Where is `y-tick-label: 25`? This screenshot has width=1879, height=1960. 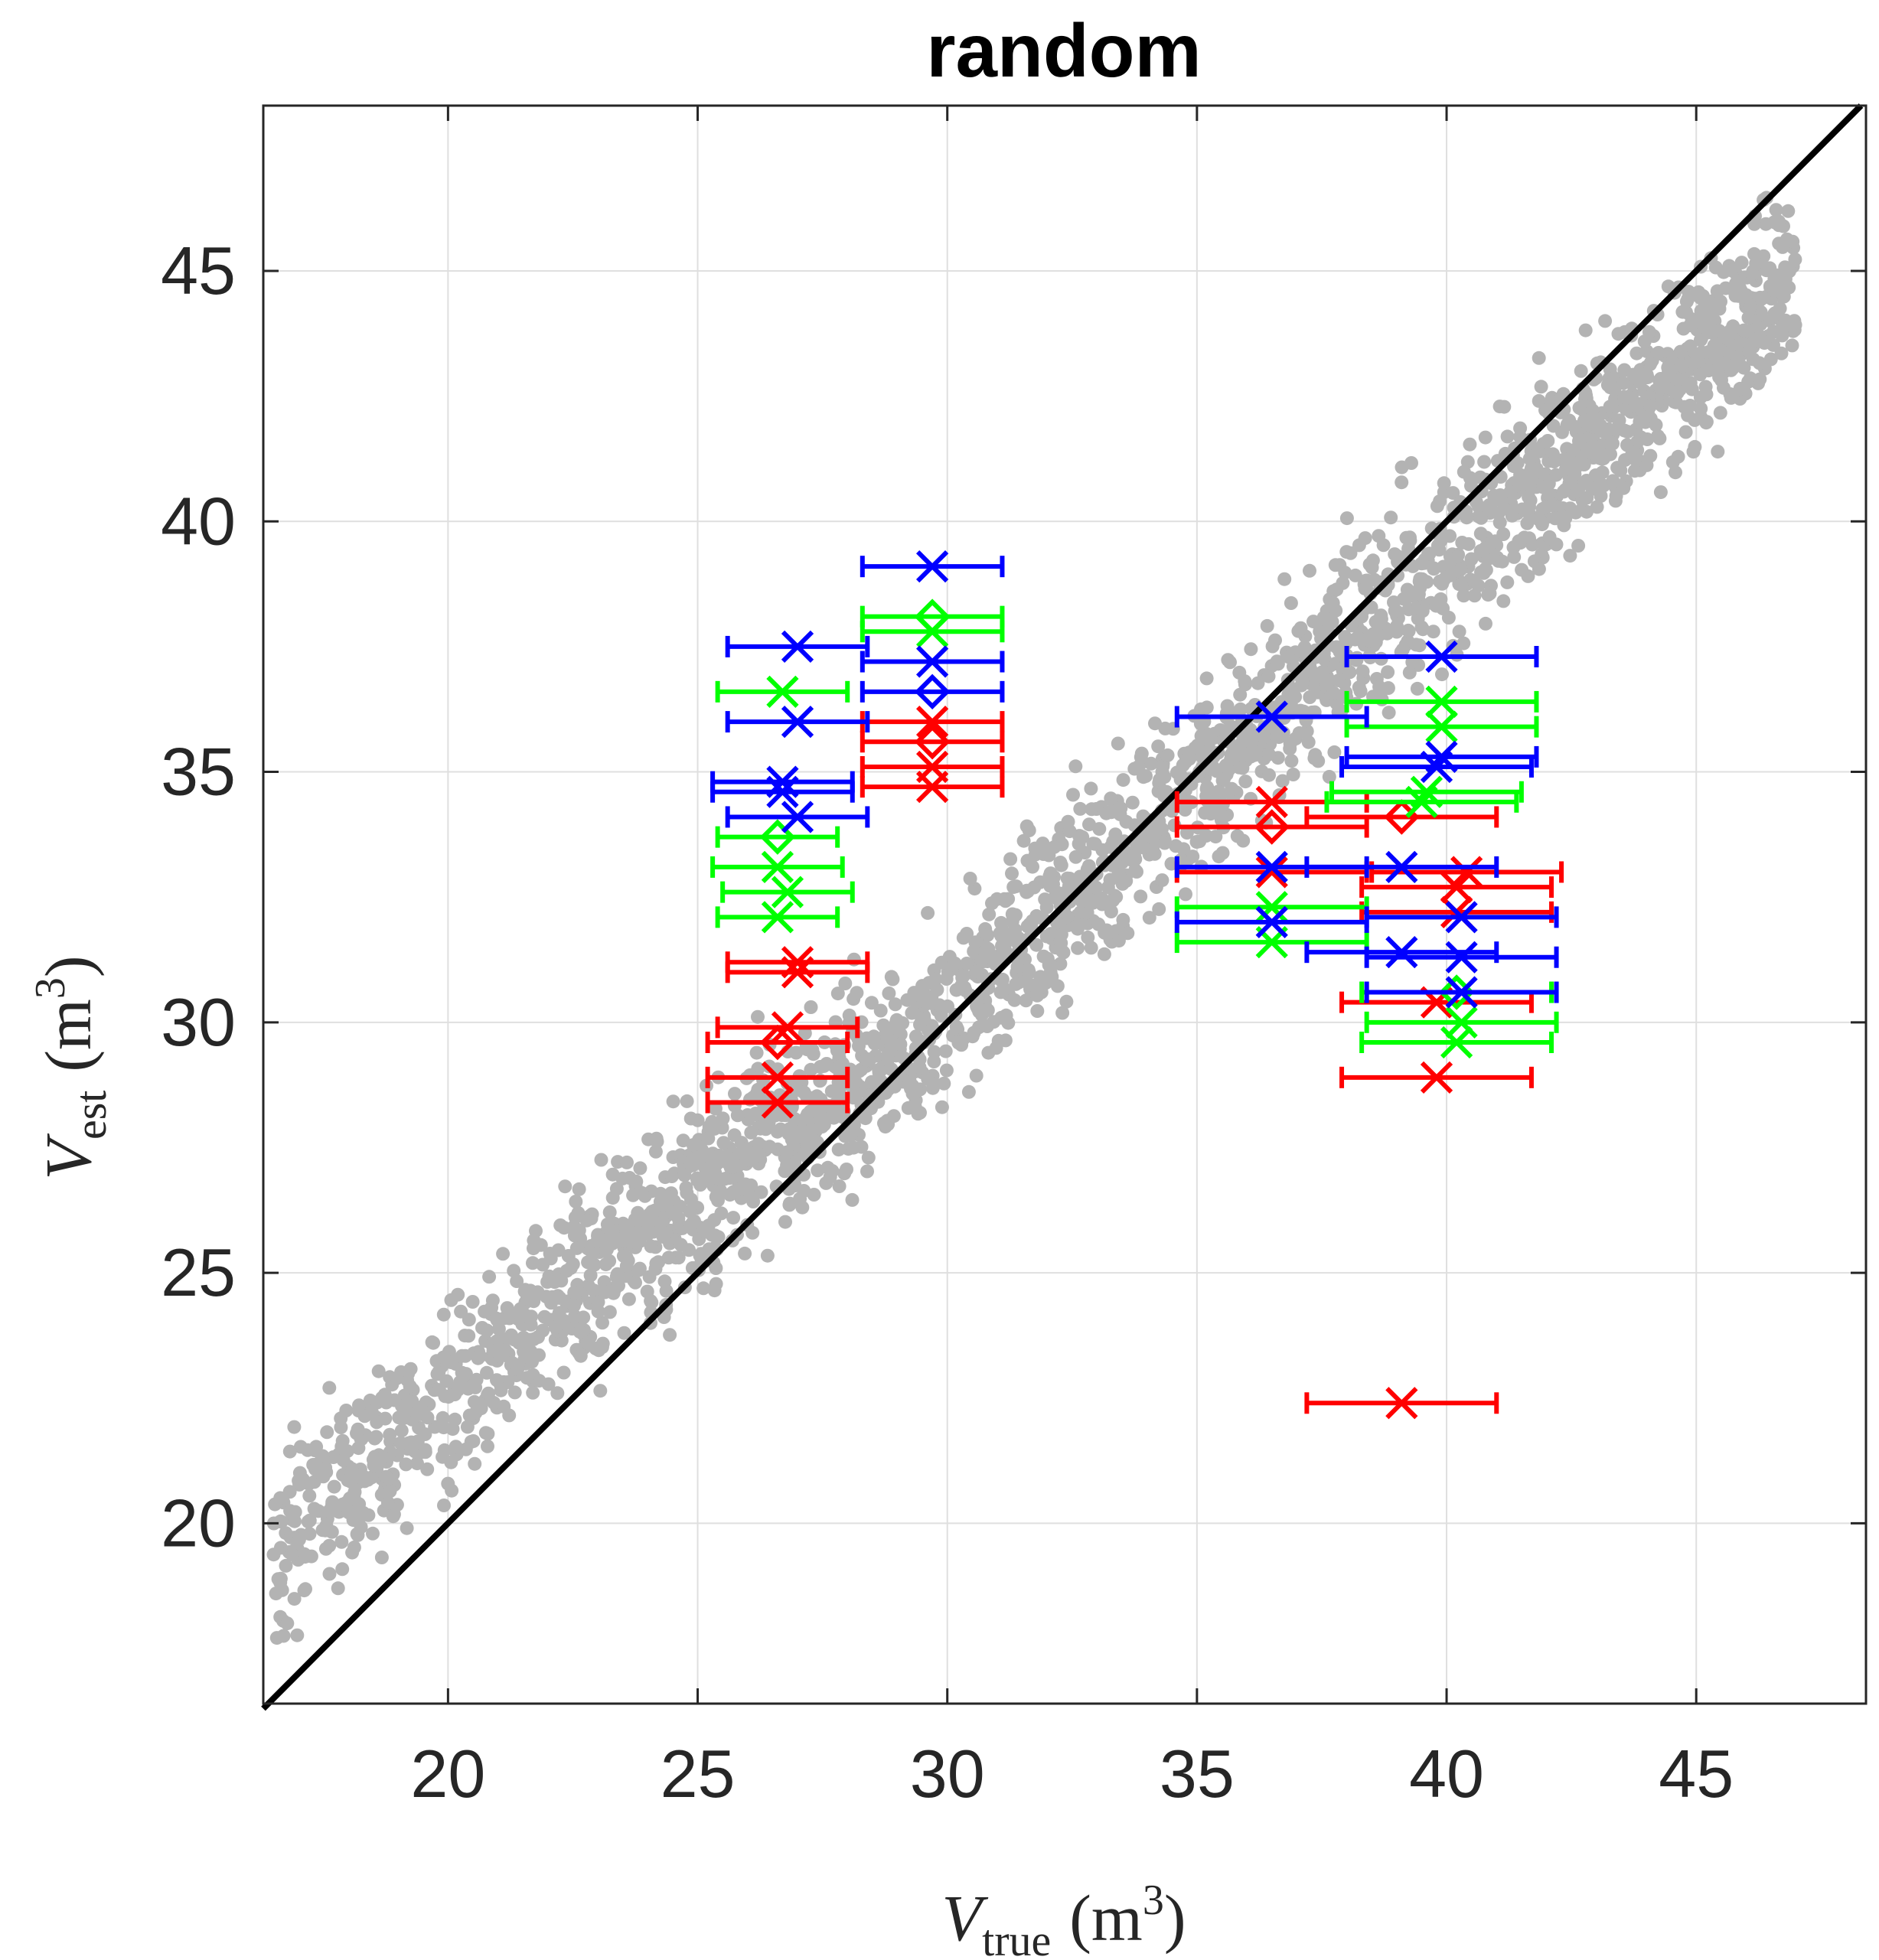 y-tick-label: 25 is located at coordinates (198, 1272).